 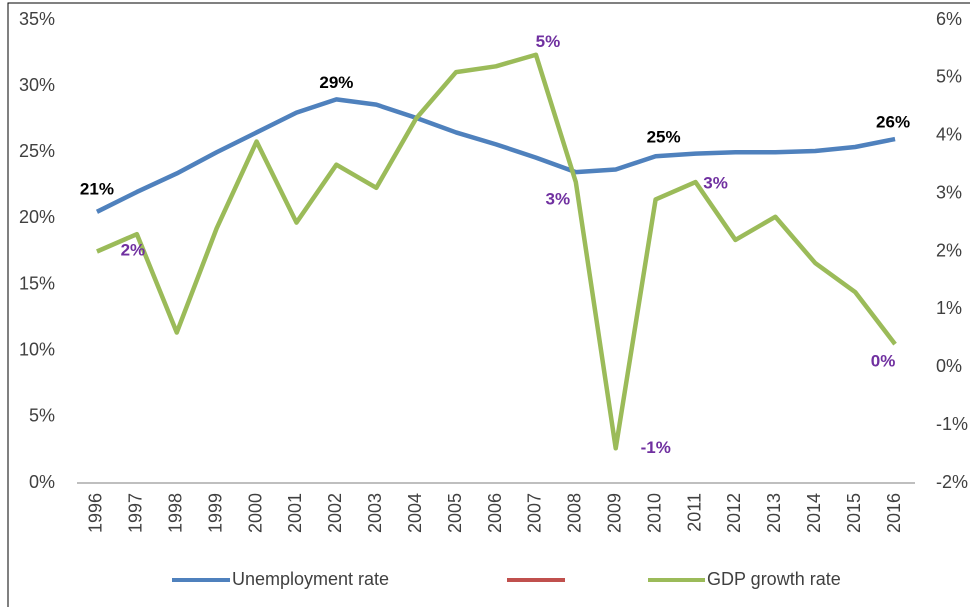 I want to click on y-tick-label: 25%, so click(x=37, y=151).